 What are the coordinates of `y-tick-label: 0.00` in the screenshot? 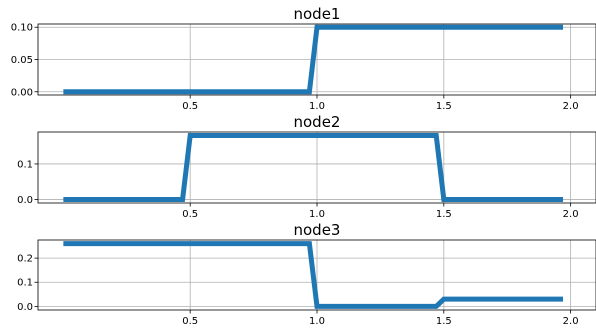 It's located at (22, 92).